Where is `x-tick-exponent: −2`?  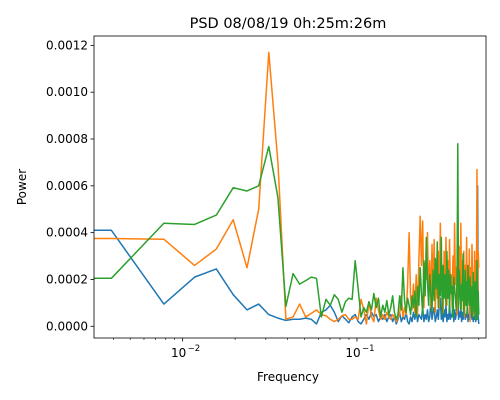
x-tick-exponent: −2 is located at coordinates (194, 349).